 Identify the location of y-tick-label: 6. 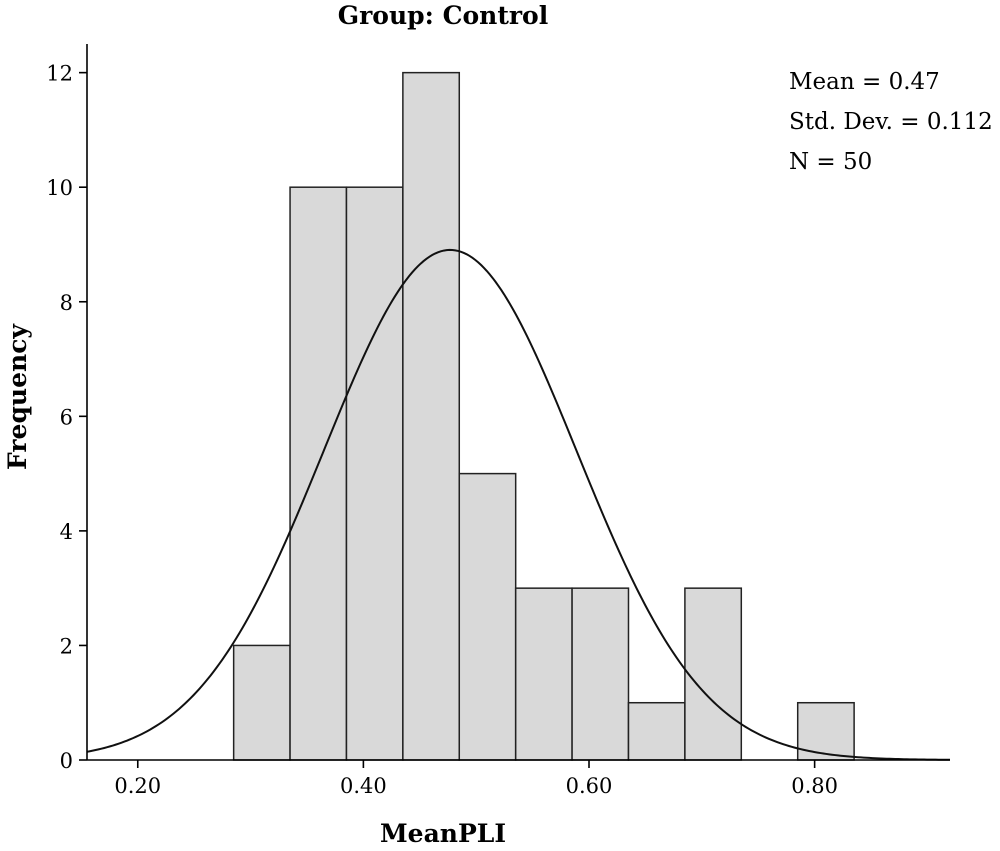
(66, 417).